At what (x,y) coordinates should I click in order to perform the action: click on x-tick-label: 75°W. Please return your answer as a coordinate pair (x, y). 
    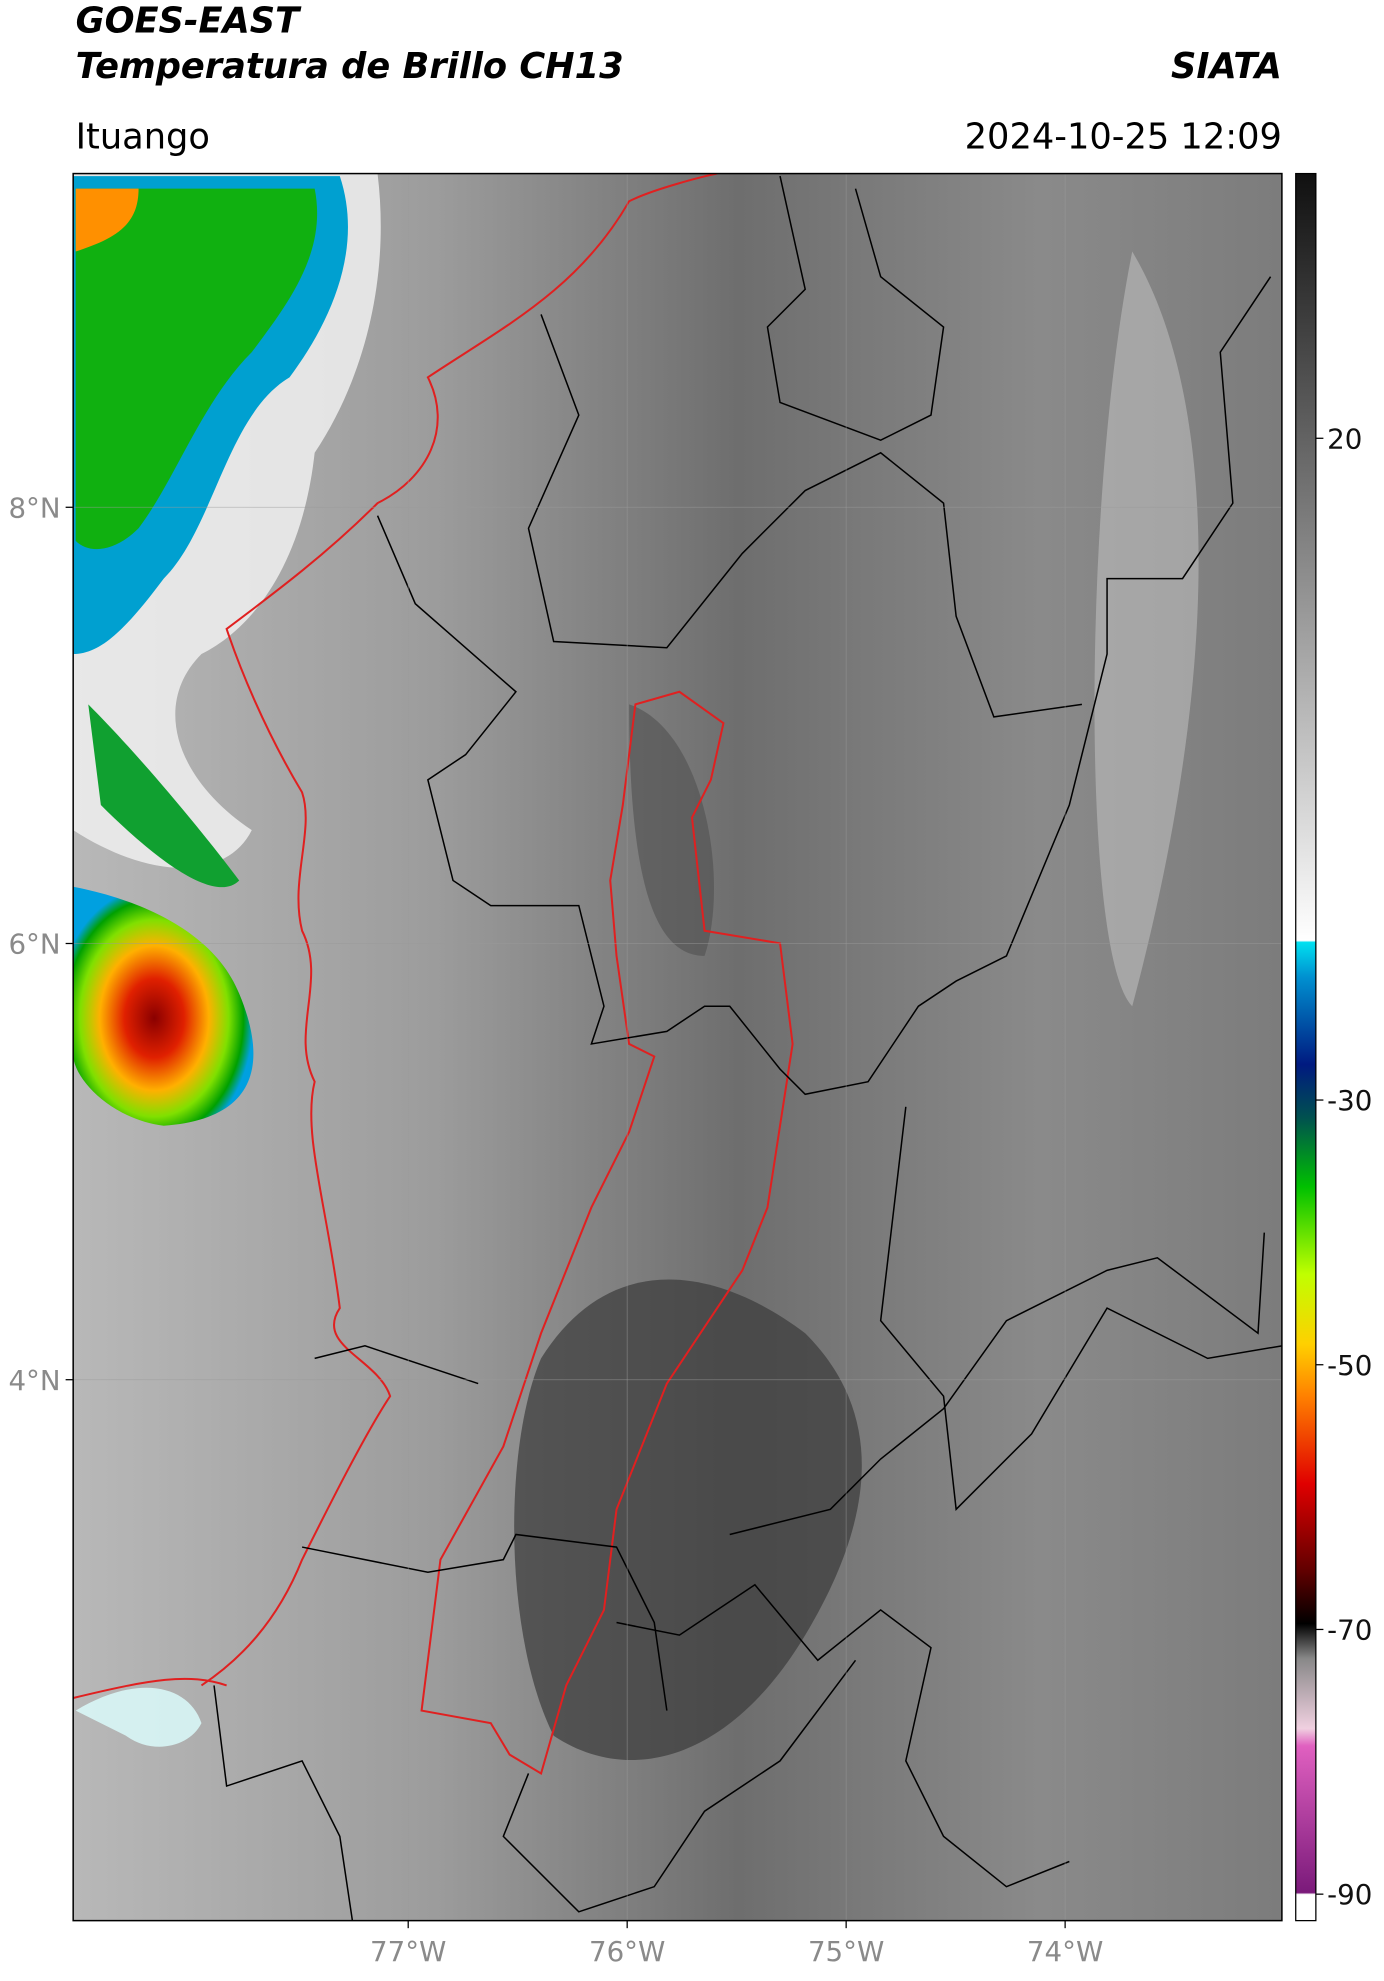
    Looking at the image, I should click on (846, 1951).